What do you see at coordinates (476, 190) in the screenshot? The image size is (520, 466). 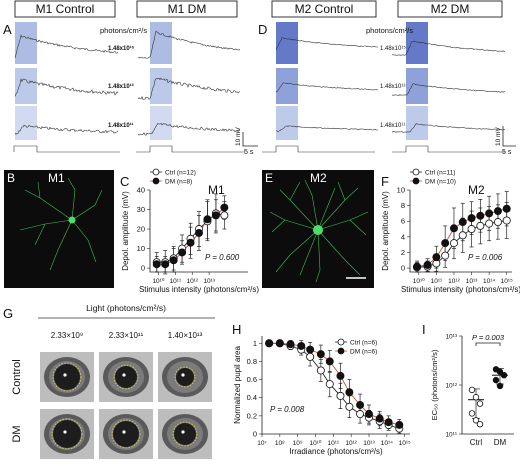 I see `chart-f-title: M2` at bounding box center [476, 190].